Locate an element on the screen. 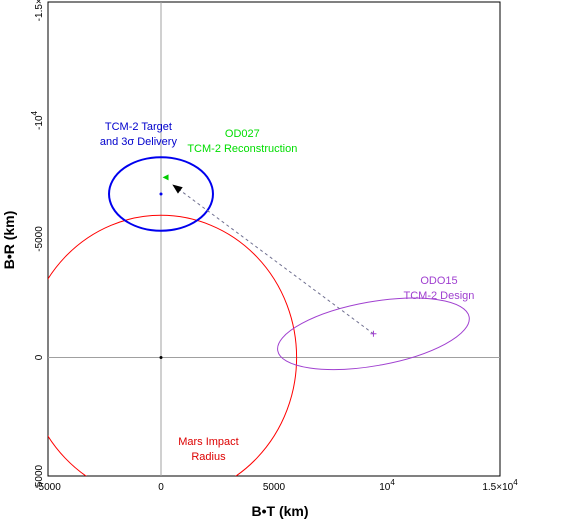  tcm2-target-label-line: and 3σ Delivery is located at coordinates (139, 142).